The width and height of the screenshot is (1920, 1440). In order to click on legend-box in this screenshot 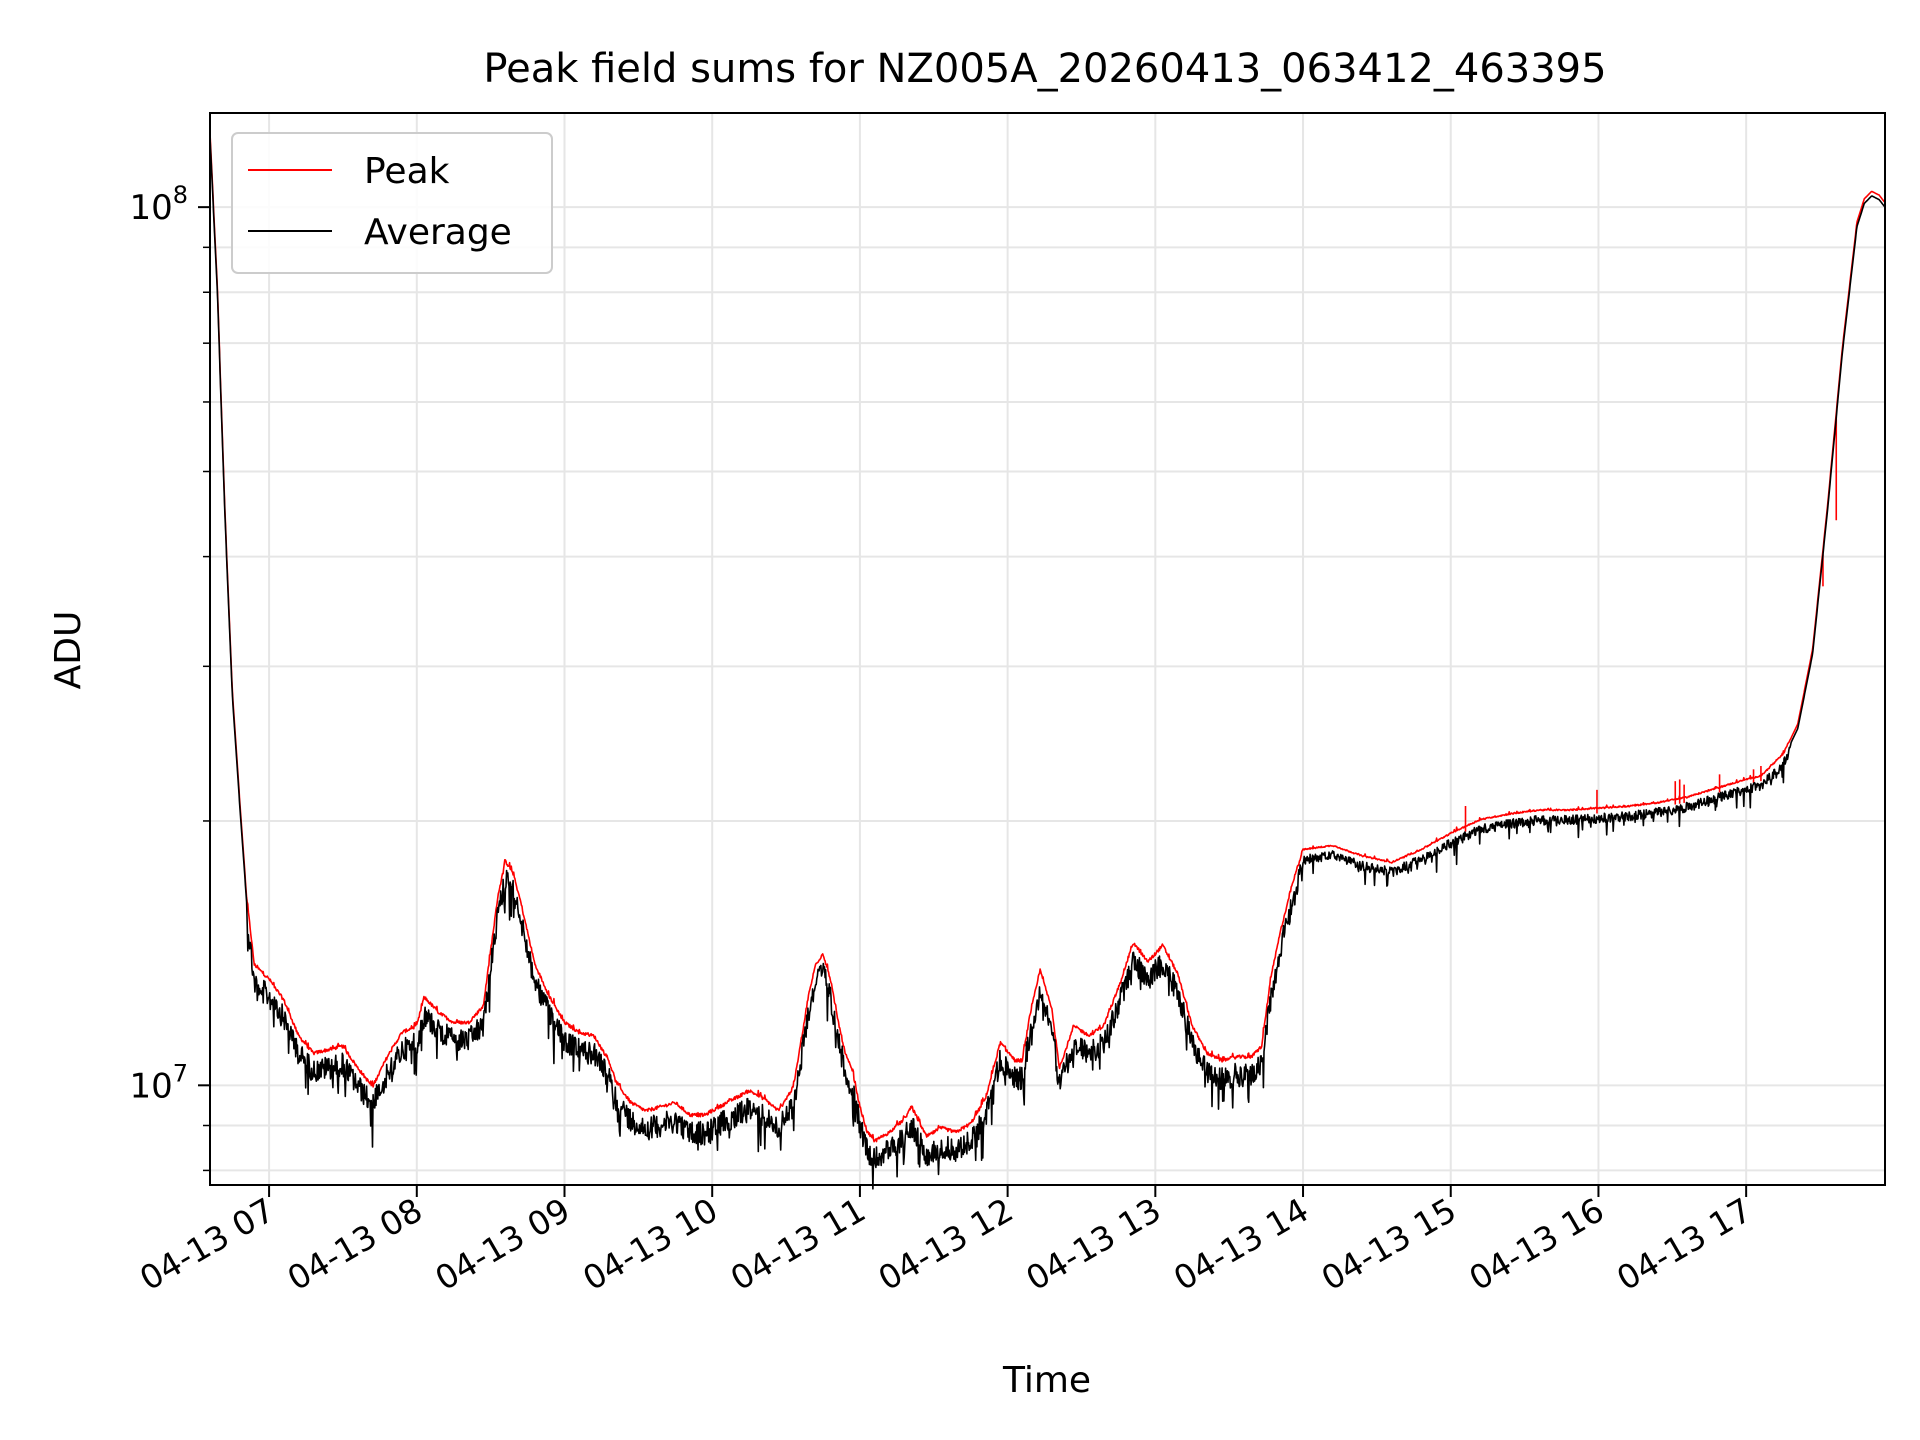, I will do `click(392, 203)`.